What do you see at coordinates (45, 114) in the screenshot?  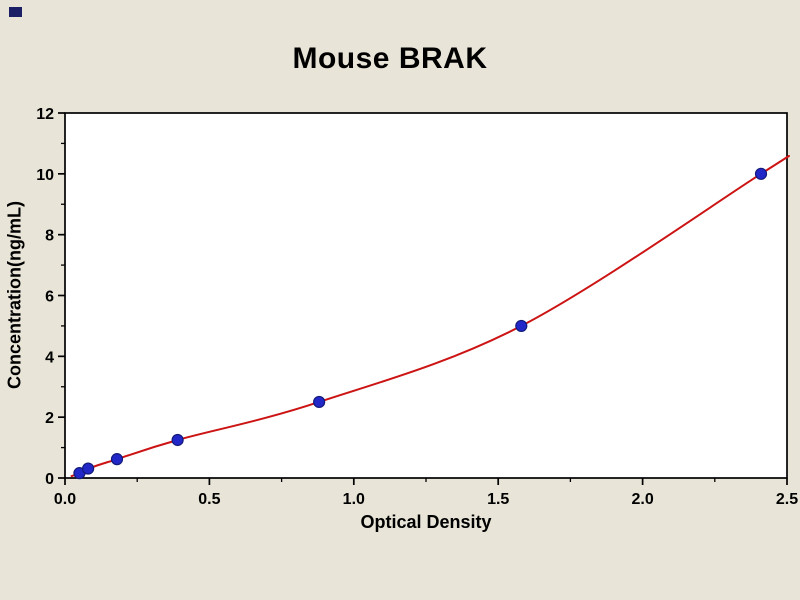 I see `y-tick-label: 12` at bounding box center [45, 114].